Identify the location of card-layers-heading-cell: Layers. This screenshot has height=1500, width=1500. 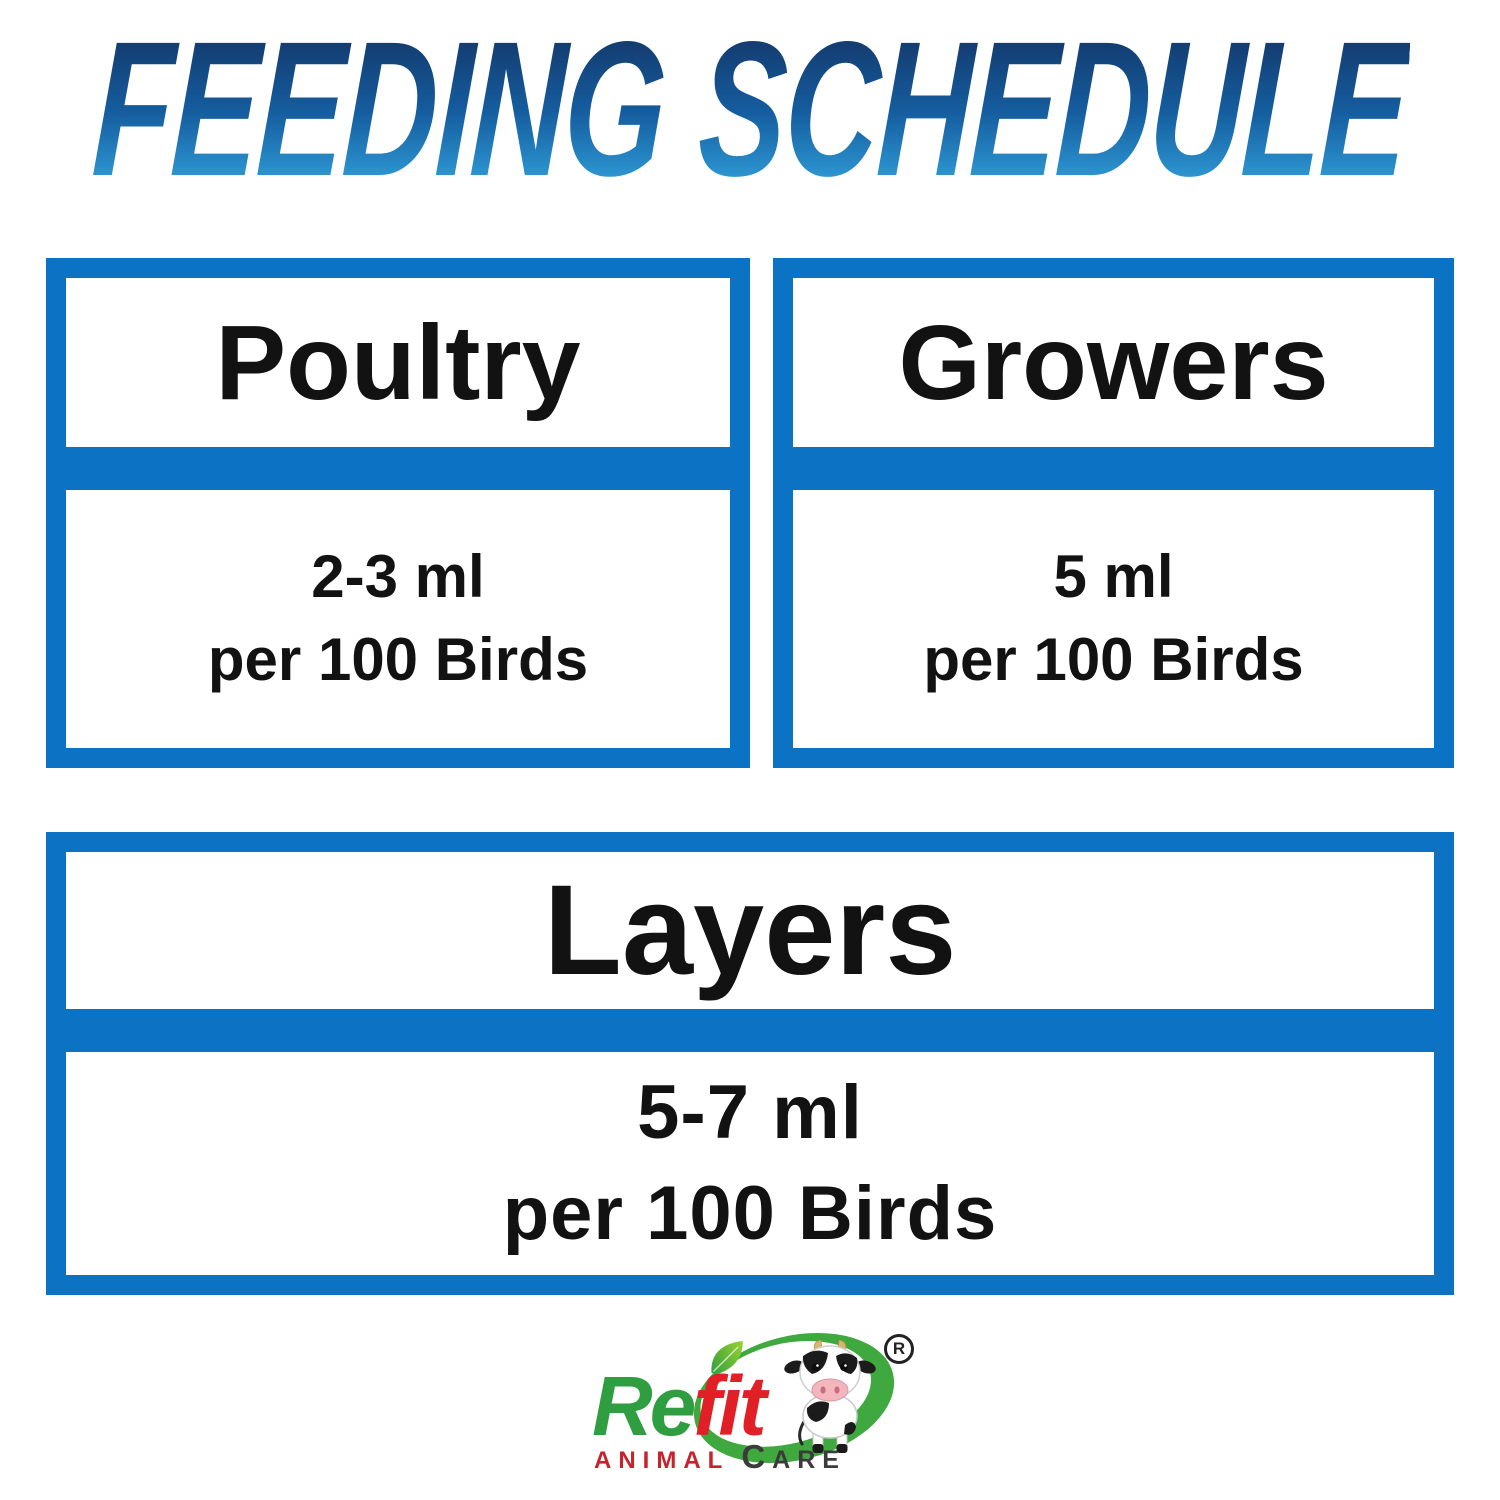
(750, 930).